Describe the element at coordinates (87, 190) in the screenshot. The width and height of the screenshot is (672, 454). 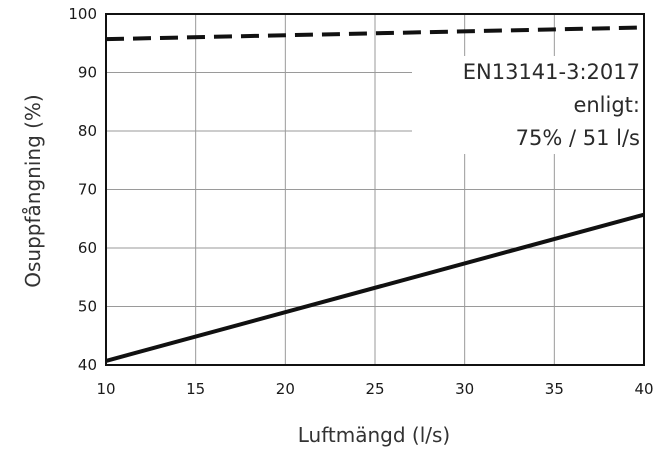
I see `y-tick-label-3: 70` at that location.